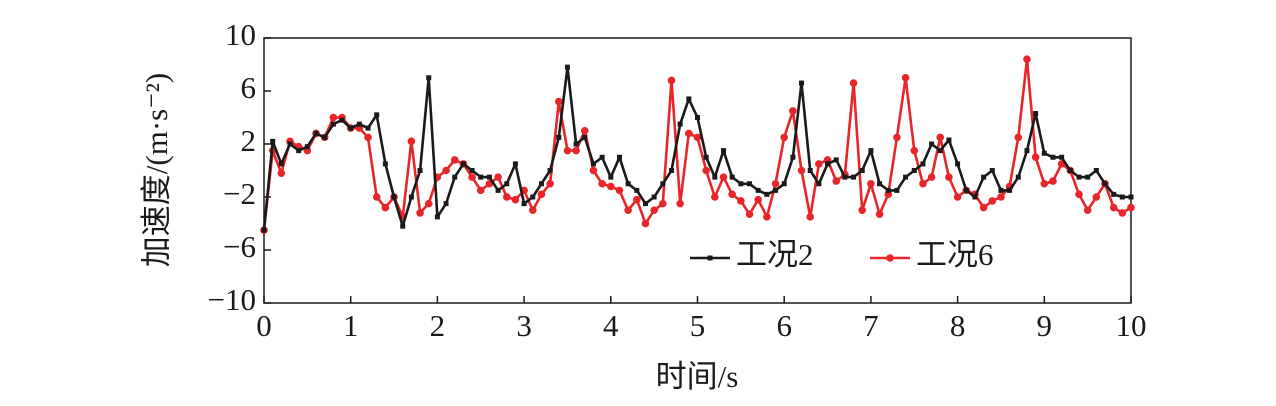 This screenshot has width=1276, height=406. What do you see at coordinates (239, 193) in the screenshot?
I see `y-tick-label: −2` at bounding box center [239, 193].